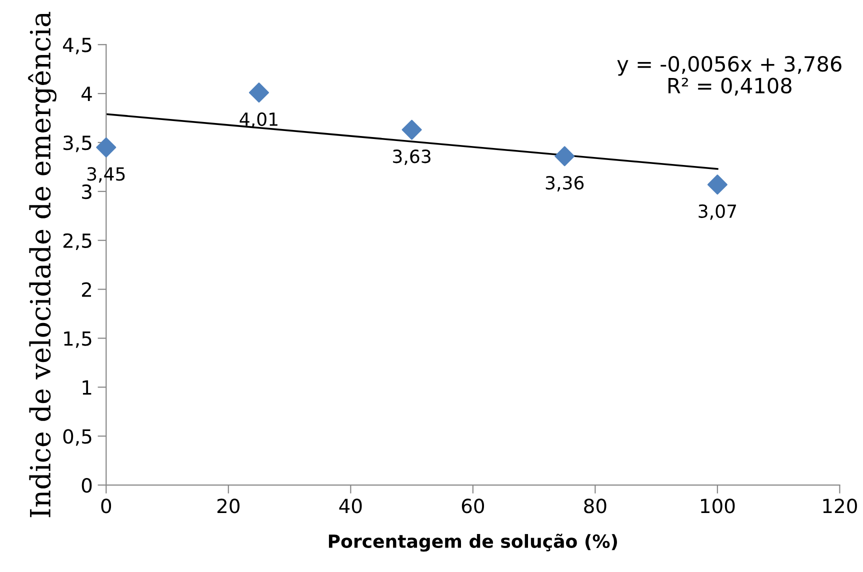  Describe the element at coordinates (87, 289) in the screenshot. I see `y-tick-label: 2` at that location.